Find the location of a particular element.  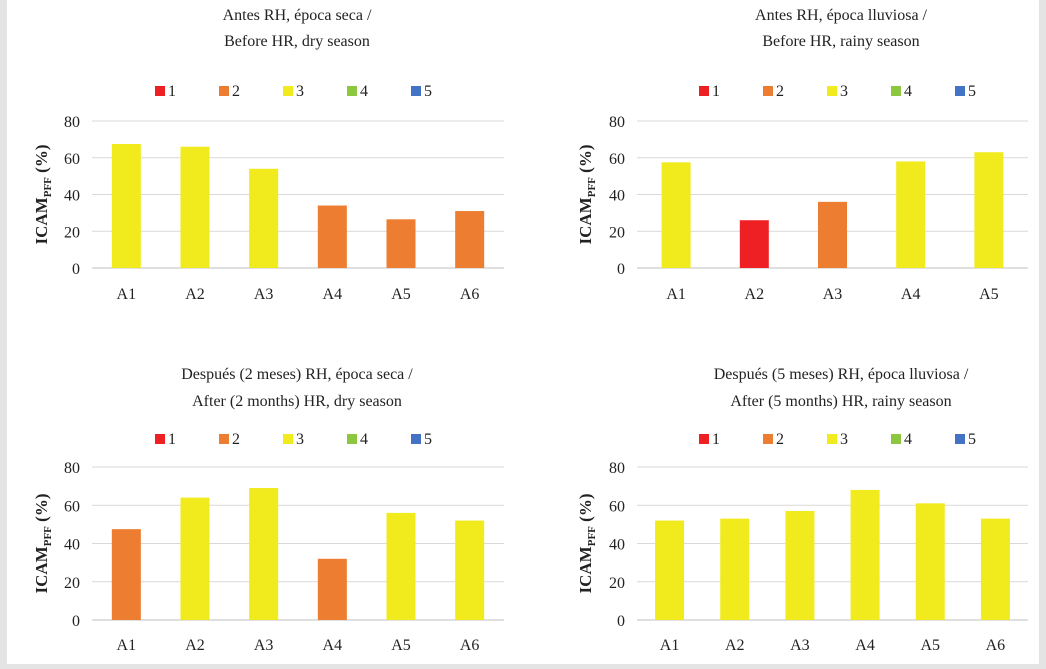

x-tick-label: A6 is located at coordinates (470, 645).